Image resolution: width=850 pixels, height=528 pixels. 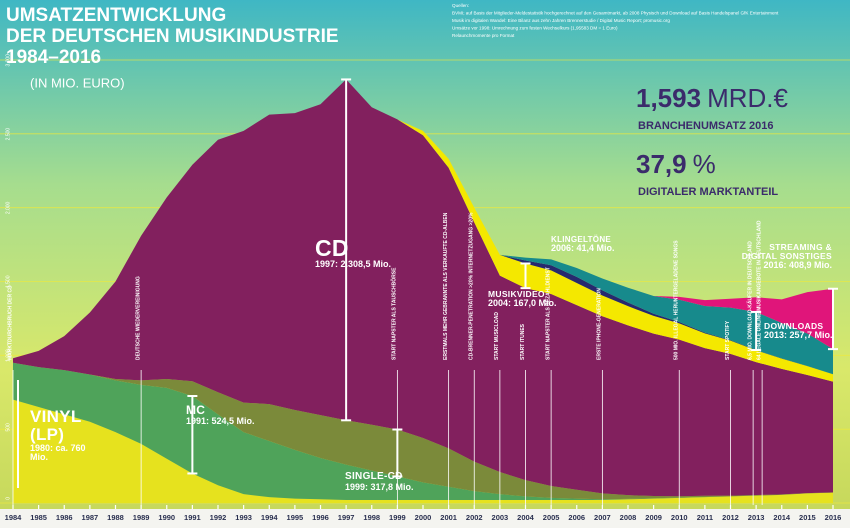 I want to click on x-tick-label: 2012, so click(x=730, y=517).